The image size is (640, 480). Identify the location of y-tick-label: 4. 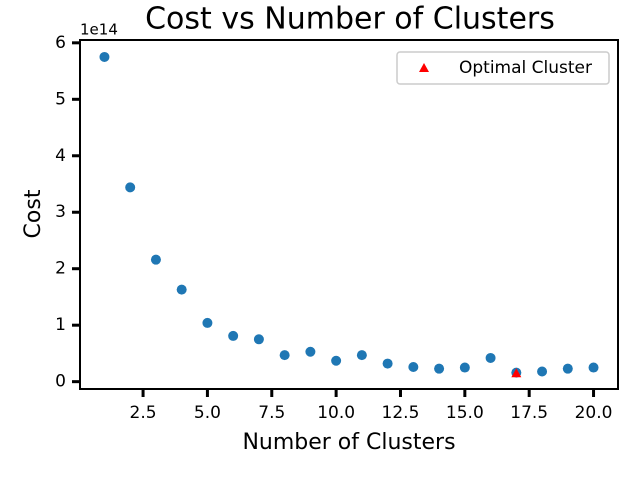
(60, 156).